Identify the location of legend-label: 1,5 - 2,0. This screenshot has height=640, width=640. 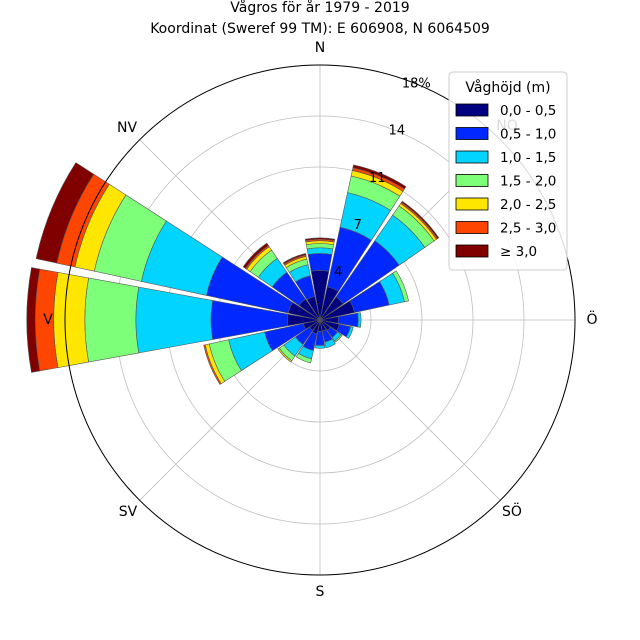
(528, 182).